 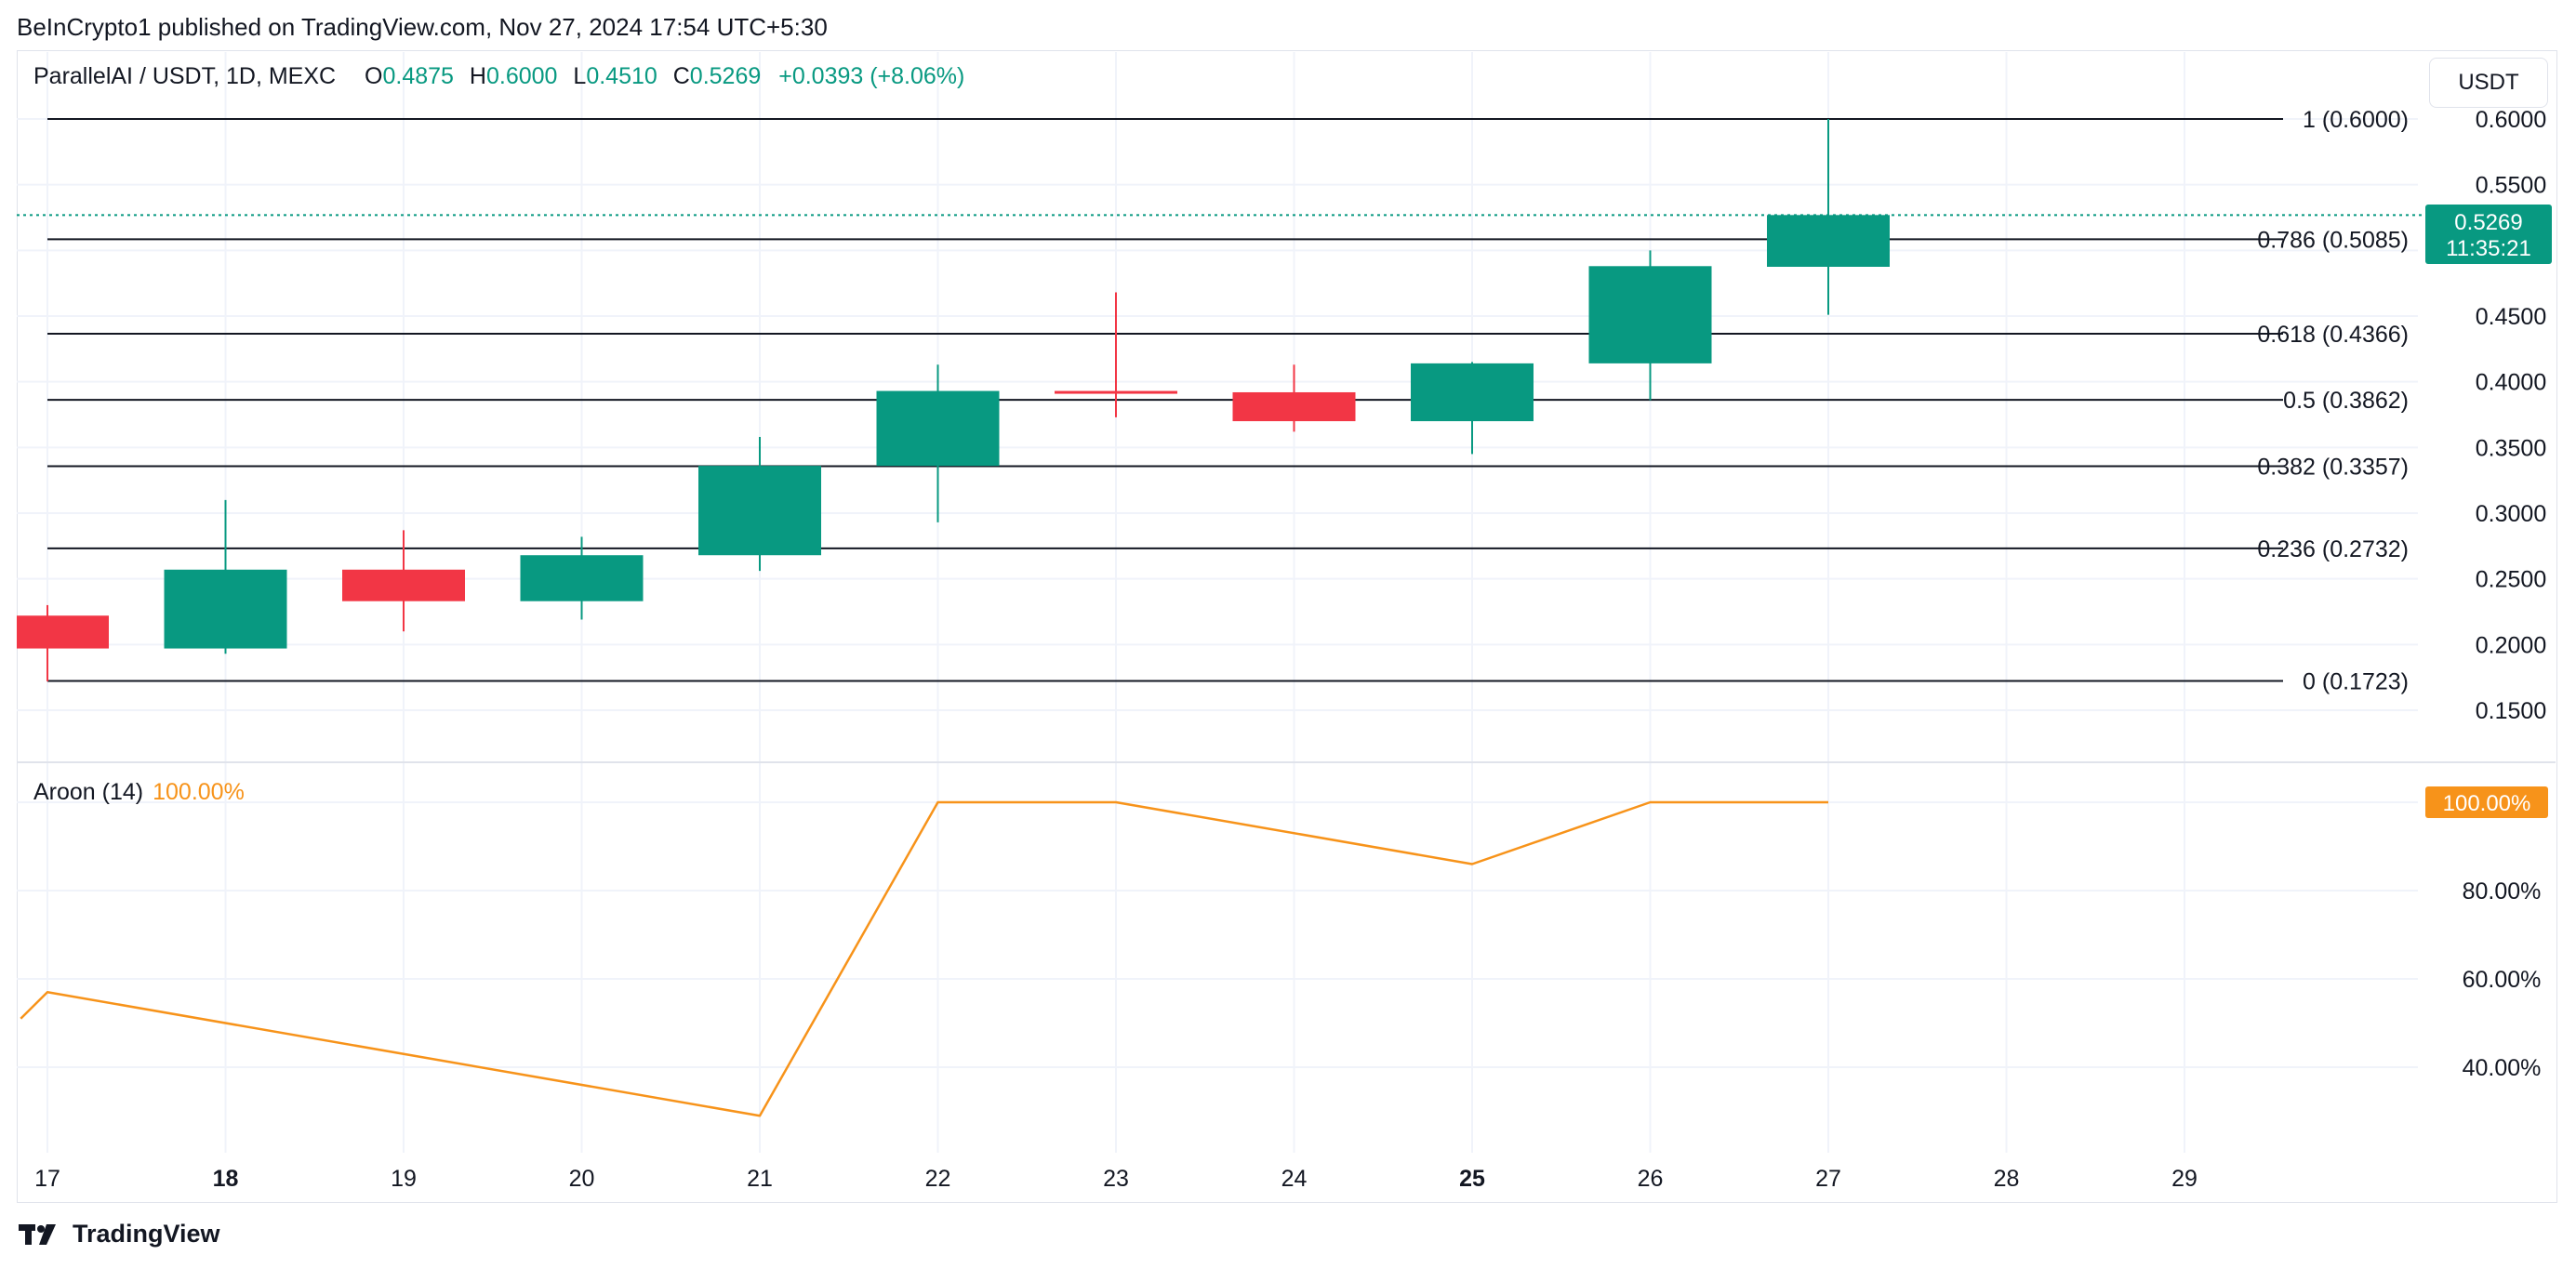 I want to click on x-tick-label: 25, so click(x=1472, y=1179).